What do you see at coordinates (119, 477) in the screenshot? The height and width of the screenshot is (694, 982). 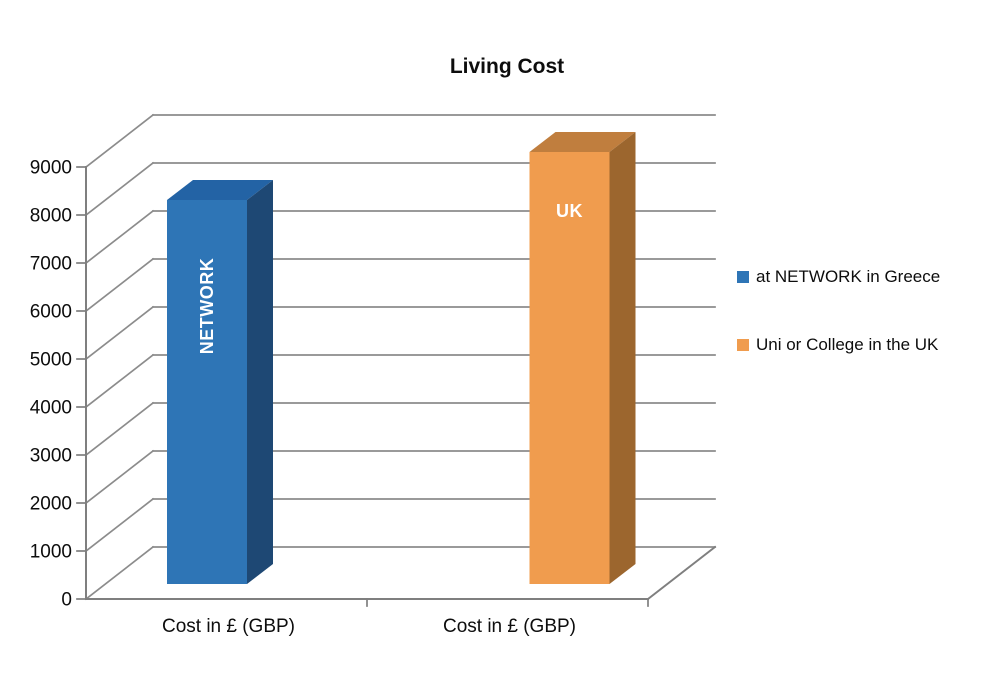 I see `gridline-wall-2000` at bounding box center [119, 477].